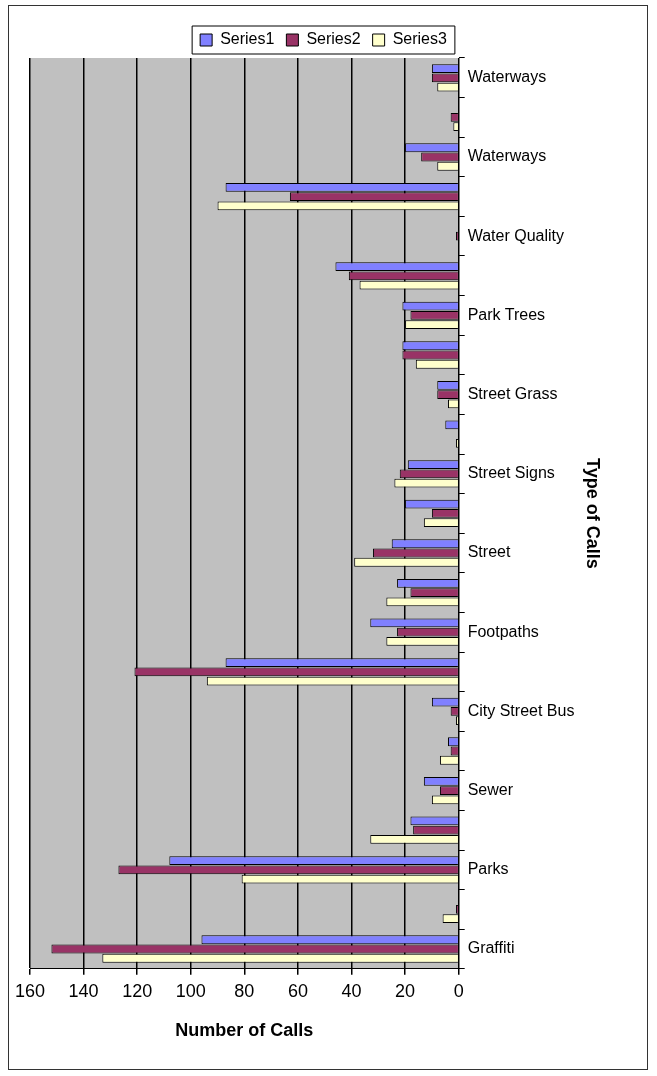 The image size is (657, 1076). What do you see at coordinates (137, 990) in the screenshot?
I see `x-tick-label: 120` at bounding box center [137, 990].